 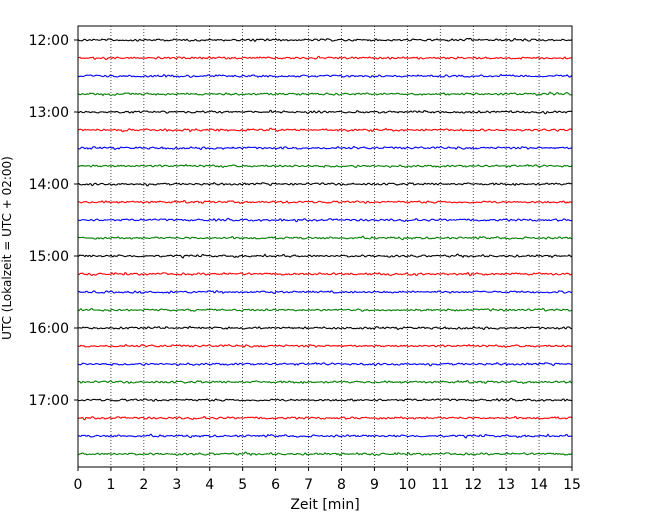 What do you see at coordinates (572, 485) in the screenshot?
I see `x-tick-label: 15` at bounding box center [572, 485].